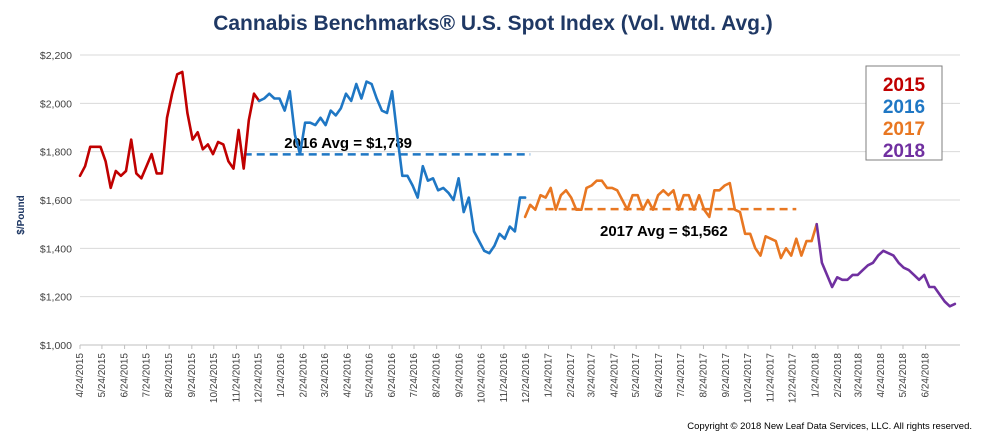  I want to click on x-tick-label: 4/24/2015, so click(80, 375).